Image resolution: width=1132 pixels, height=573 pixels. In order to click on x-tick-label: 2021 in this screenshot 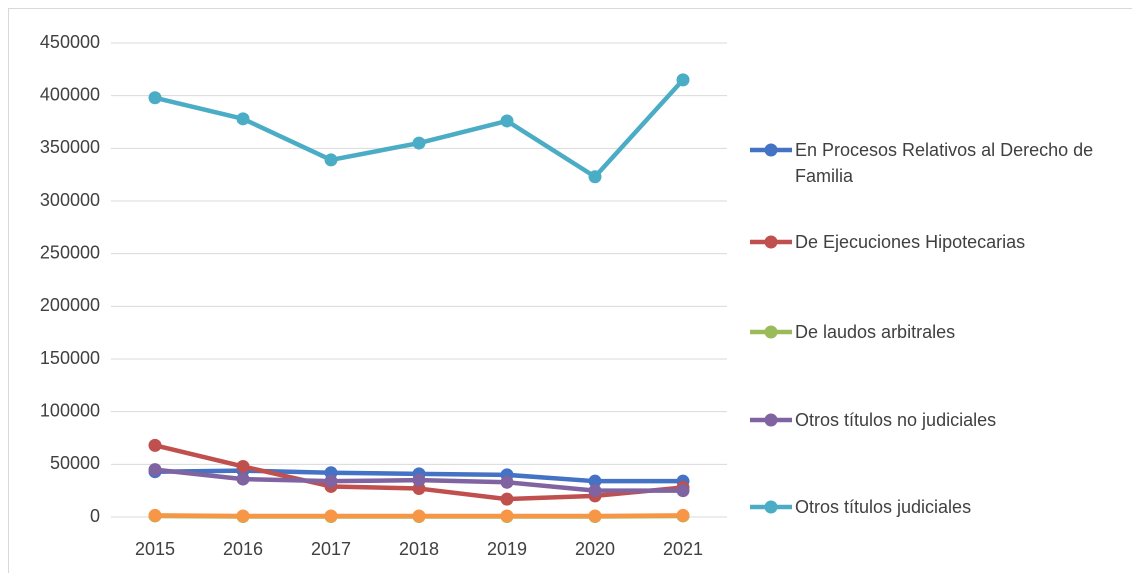, I will do `click(683, 549)`.